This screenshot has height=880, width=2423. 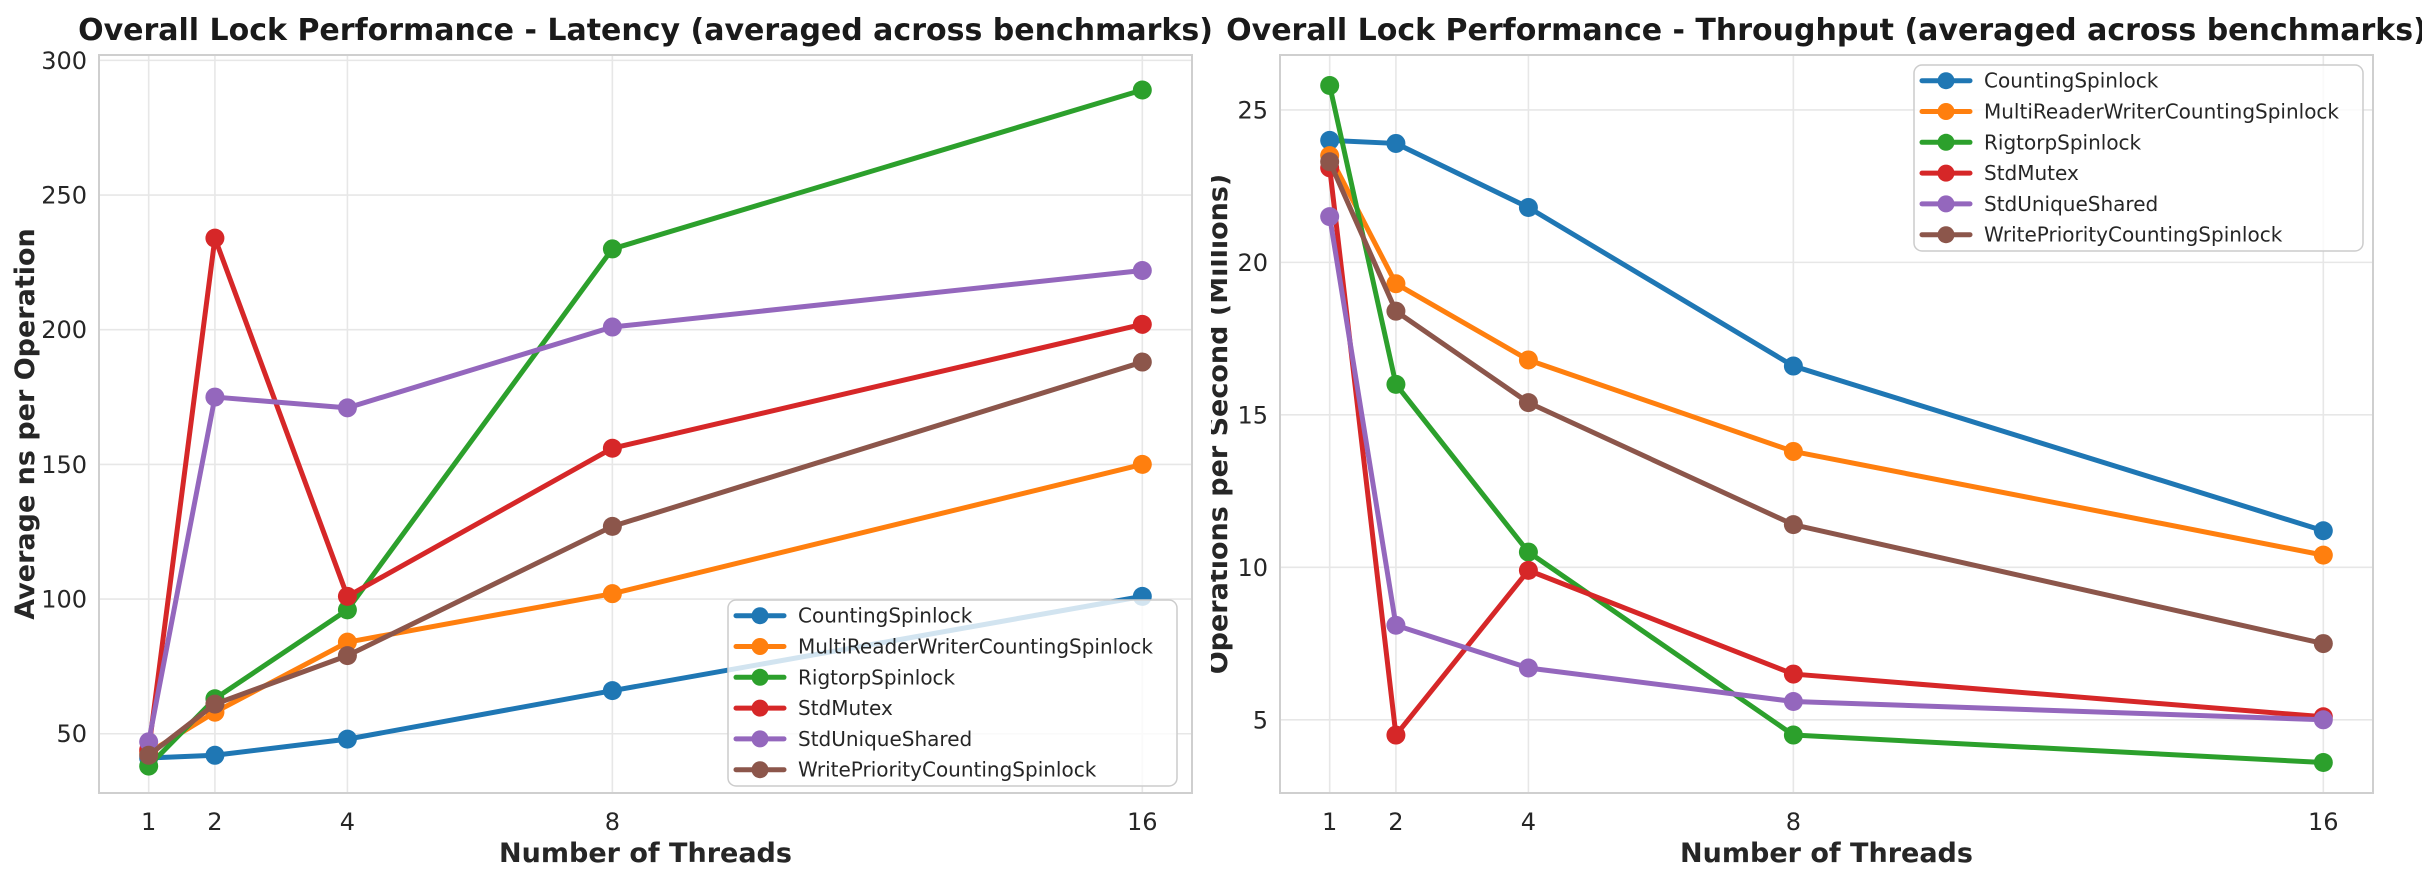 I want to click on y-tick-label-200: 200, so click(x=64, y=330).